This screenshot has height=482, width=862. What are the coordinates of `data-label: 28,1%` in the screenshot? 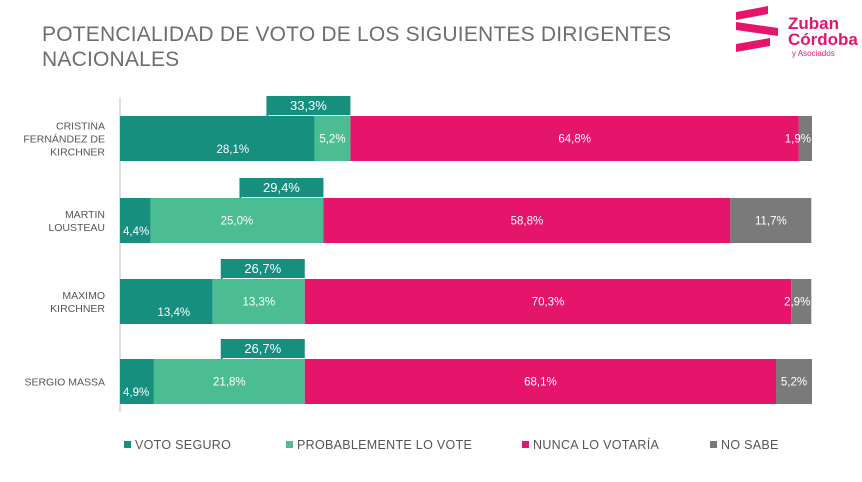 It's located at (232, 150).